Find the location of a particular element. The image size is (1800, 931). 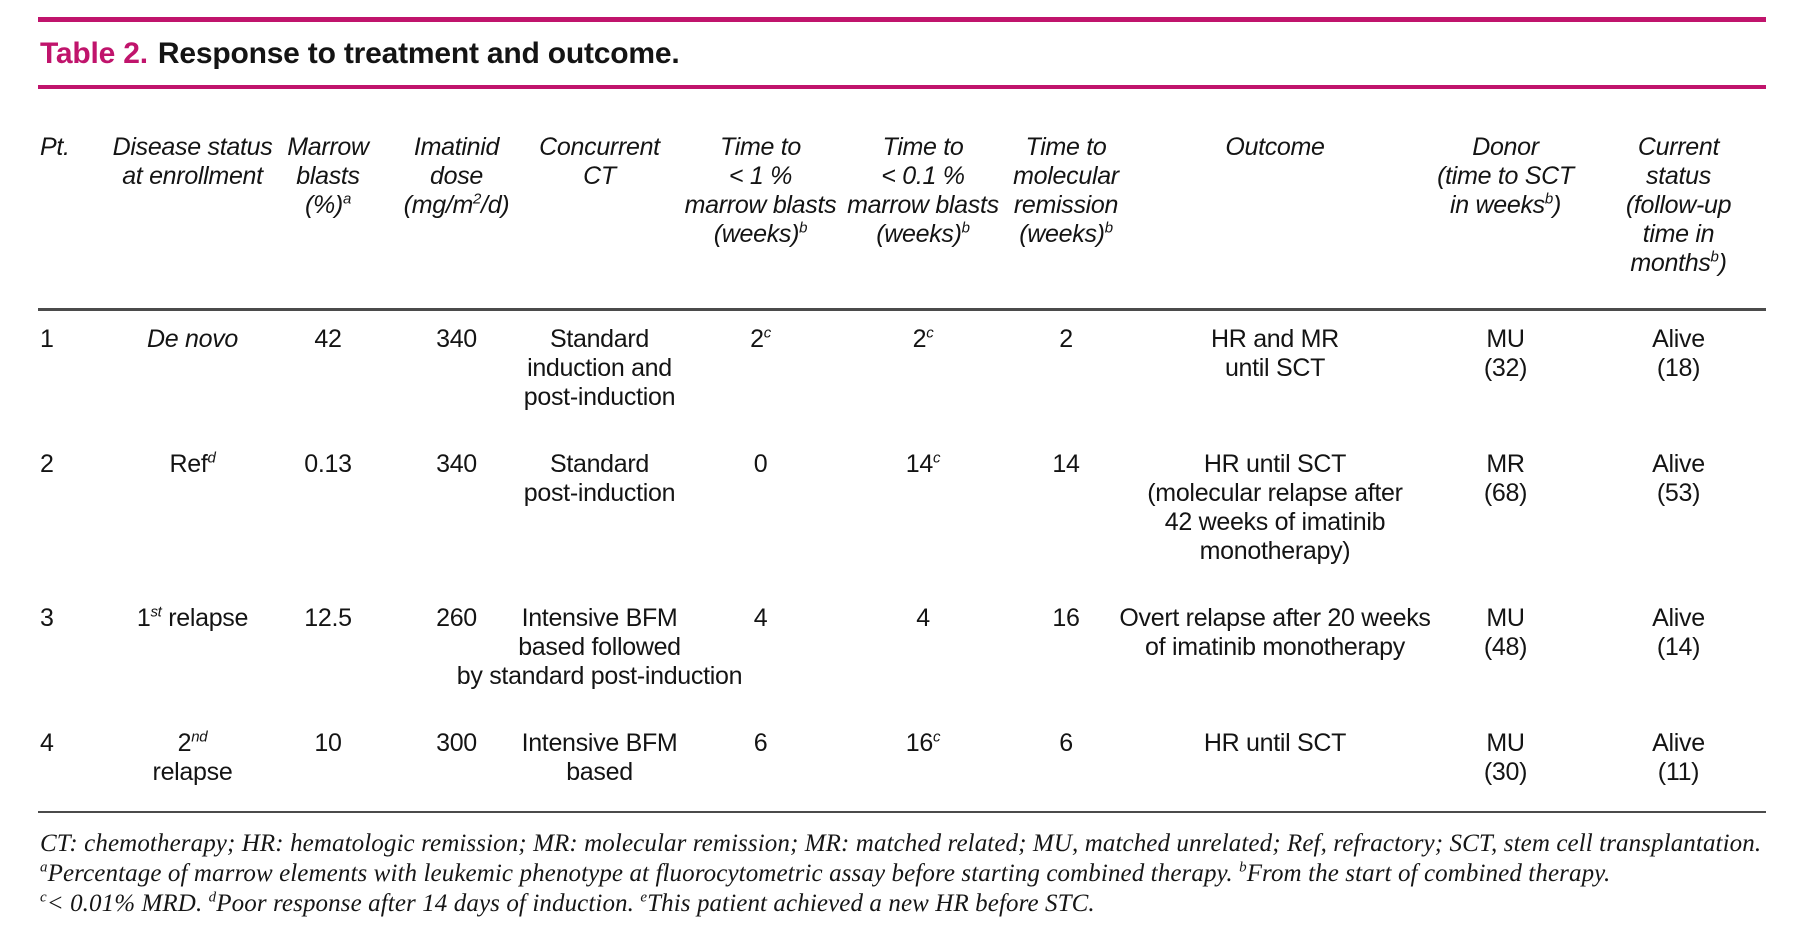

table-cell: Refd is located at coordinates (192, 463).